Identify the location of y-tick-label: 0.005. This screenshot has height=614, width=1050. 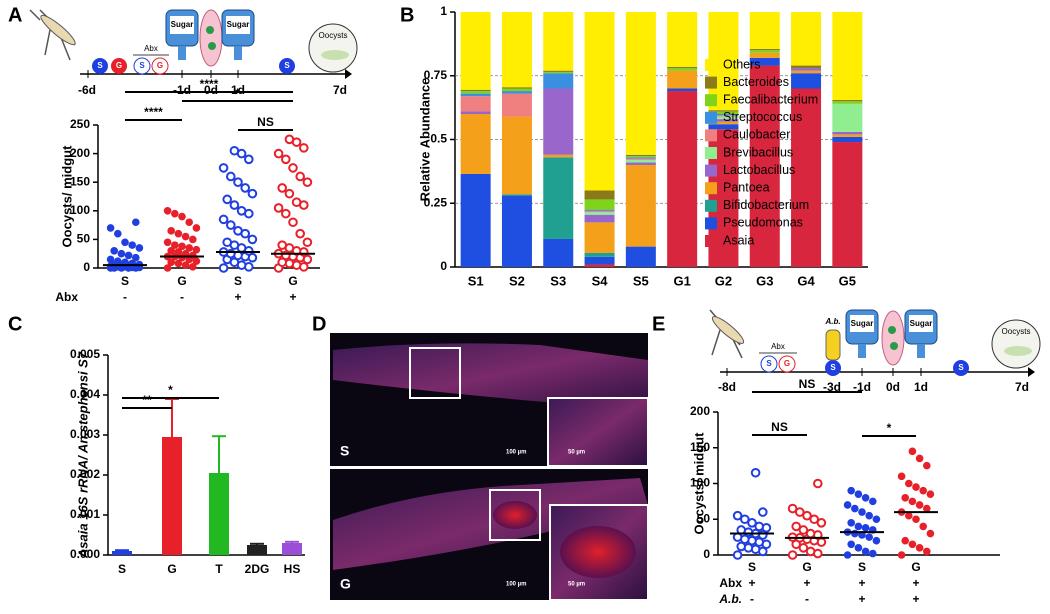
(85, 354).